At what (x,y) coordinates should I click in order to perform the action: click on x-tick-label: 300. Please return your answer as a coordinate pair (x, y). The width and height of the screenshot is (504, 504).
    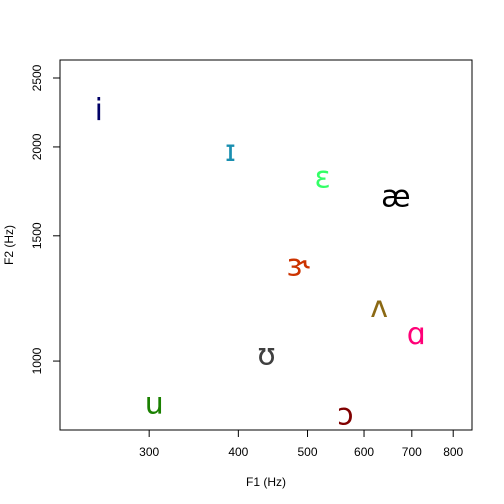
    Looking at the image, I should click on (149, 452).